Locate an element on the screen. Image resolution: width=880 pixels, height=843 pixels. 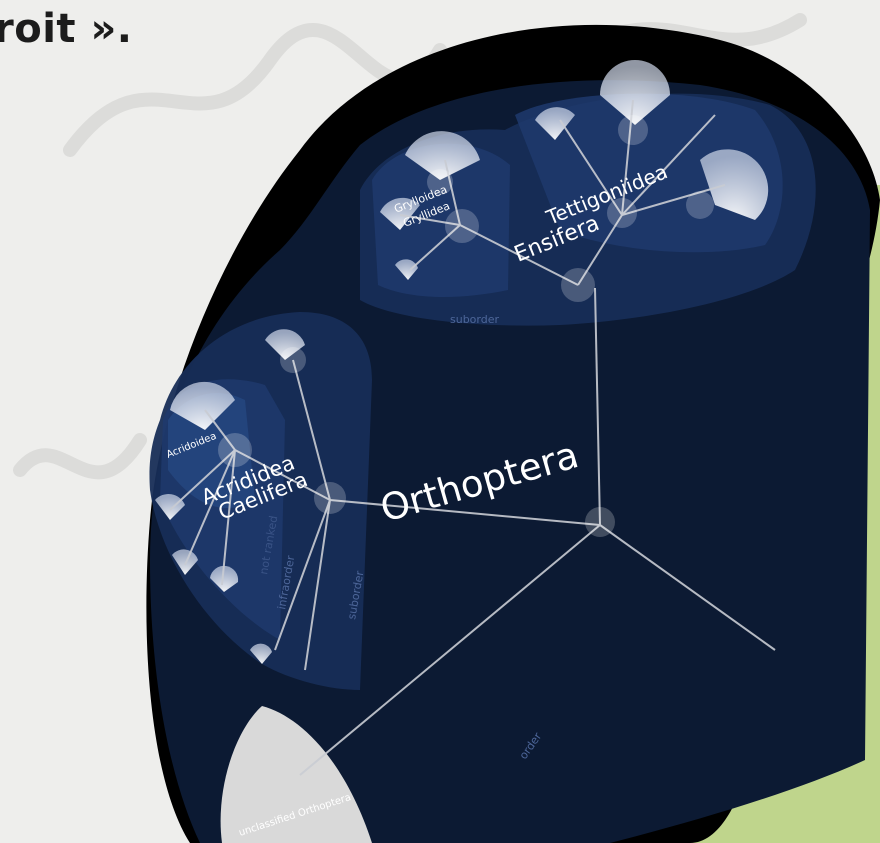
ensifera-node is located at coordinates (578, 285).